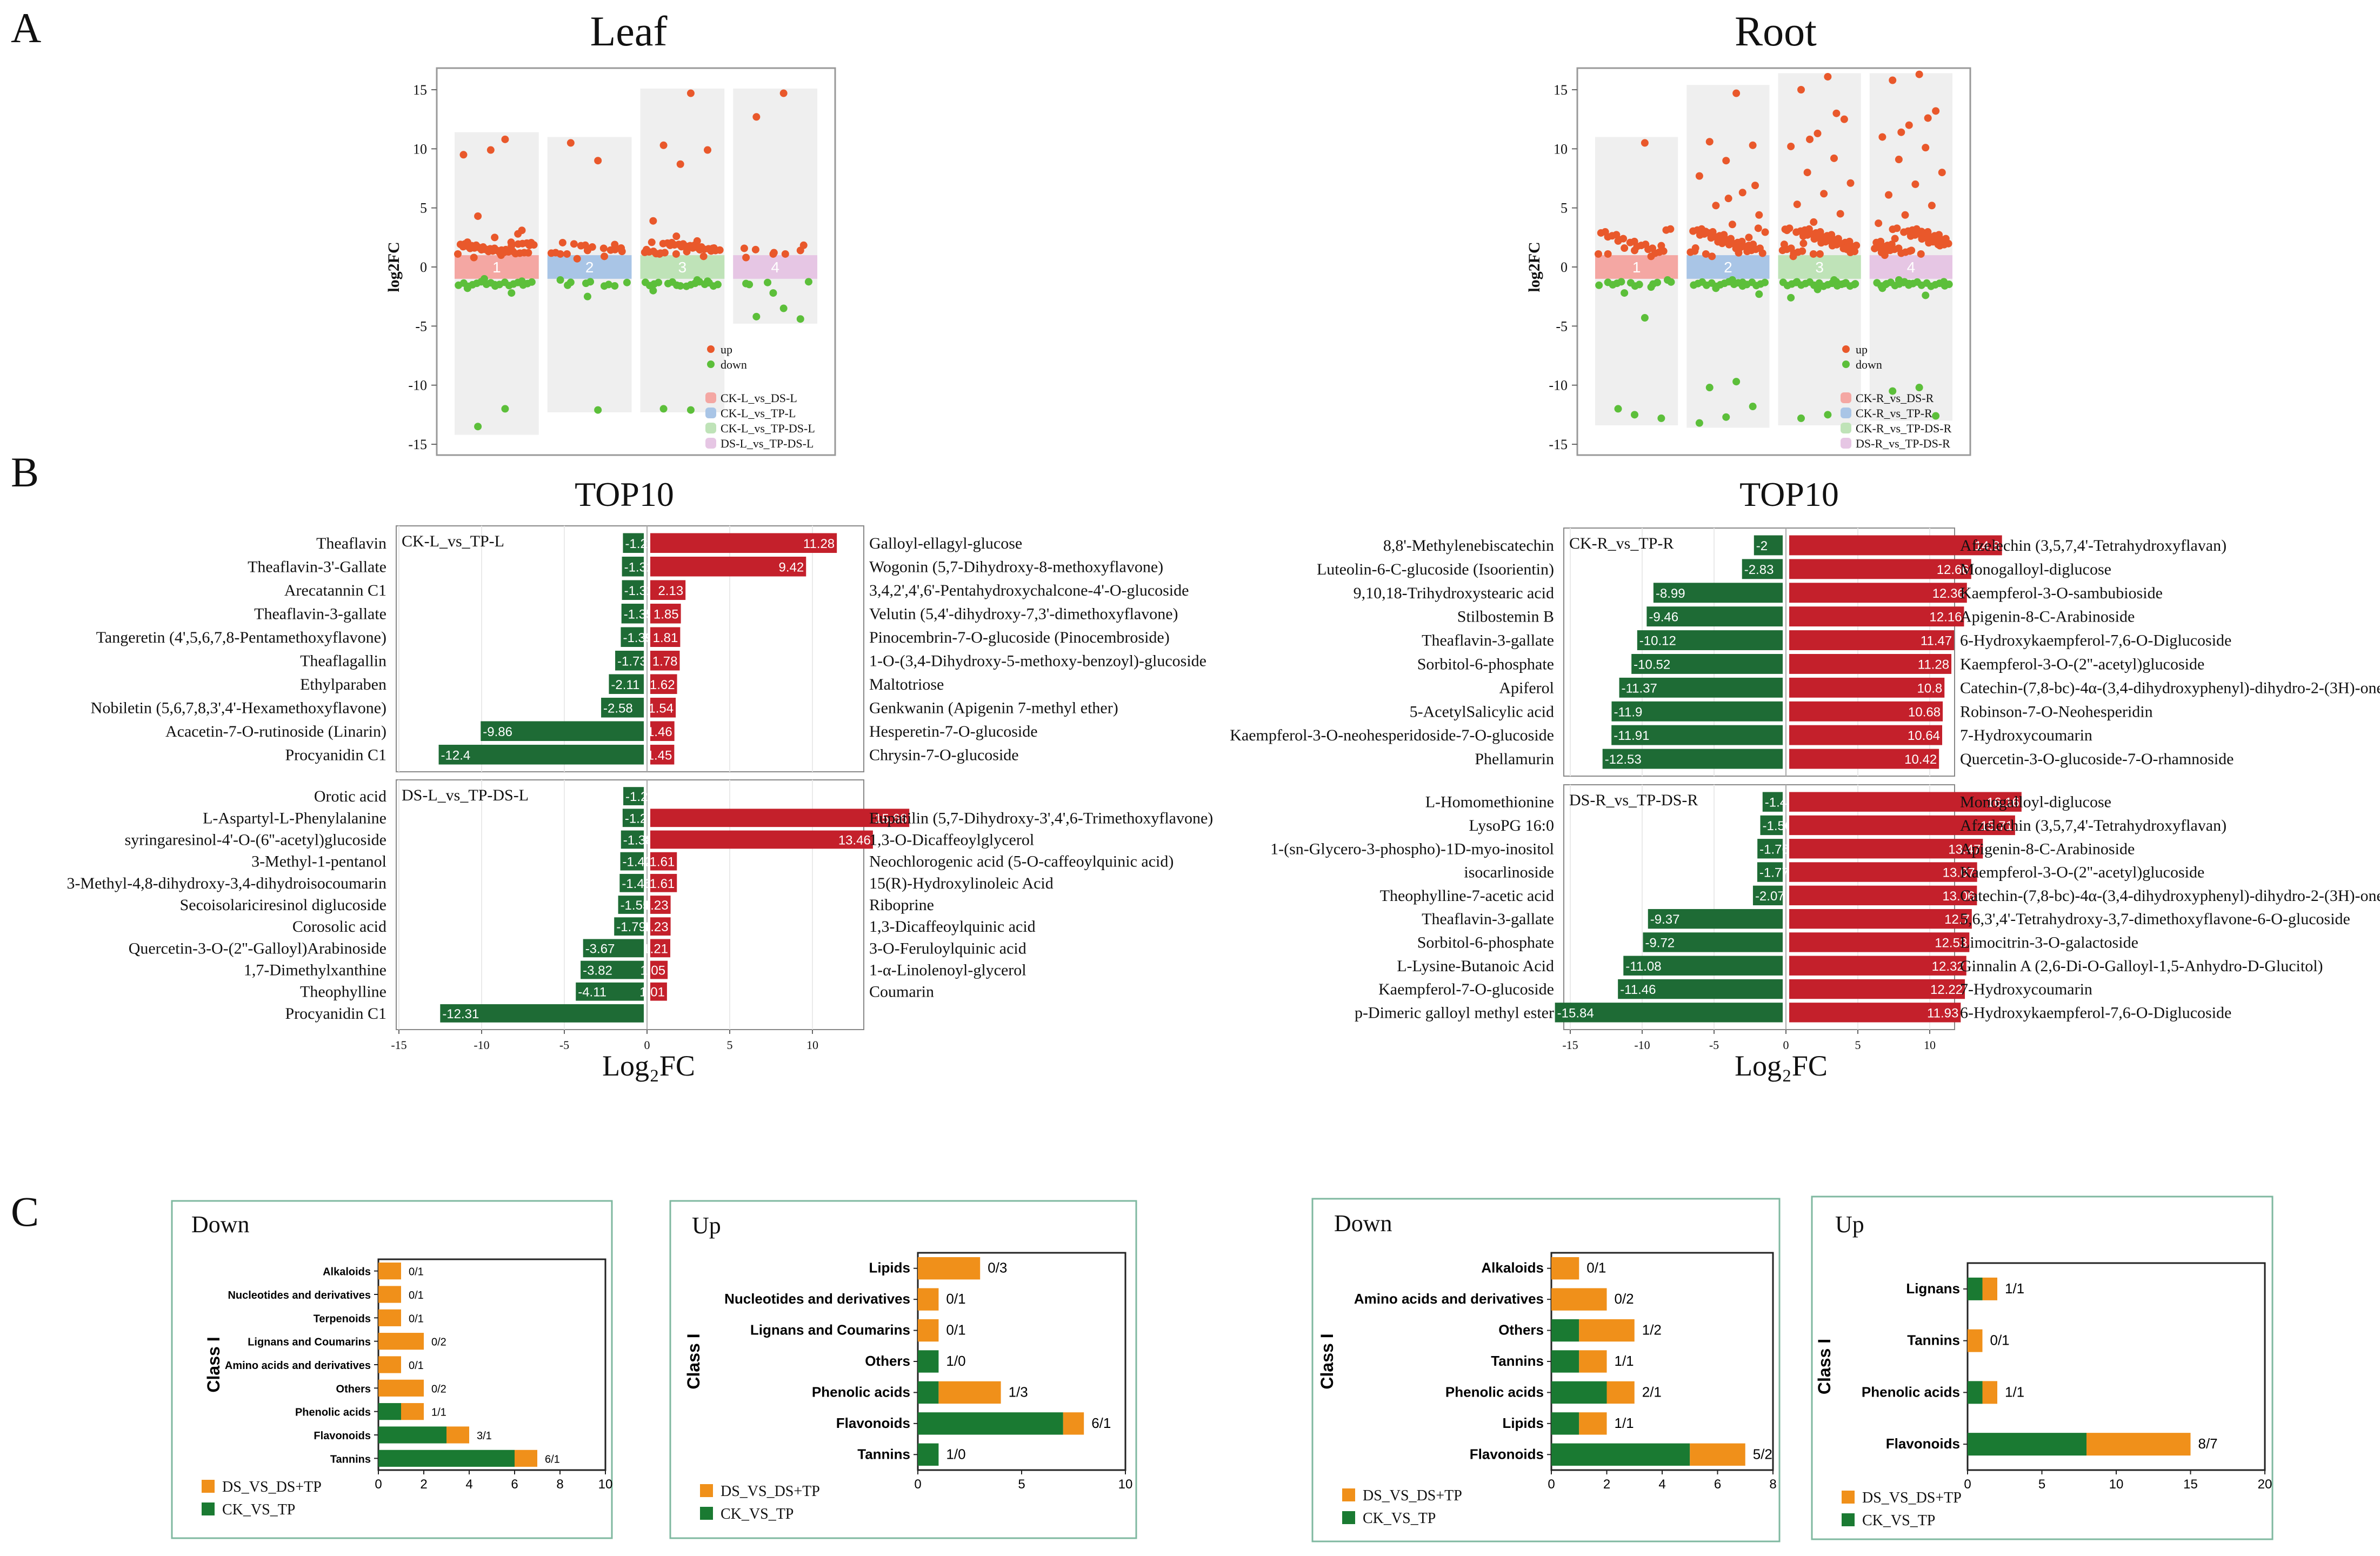  Describe the element at coordinates (1488, 919) in the screenshot. I see `down-metabolite-name: Theaflavin-3-gallate` at that location.